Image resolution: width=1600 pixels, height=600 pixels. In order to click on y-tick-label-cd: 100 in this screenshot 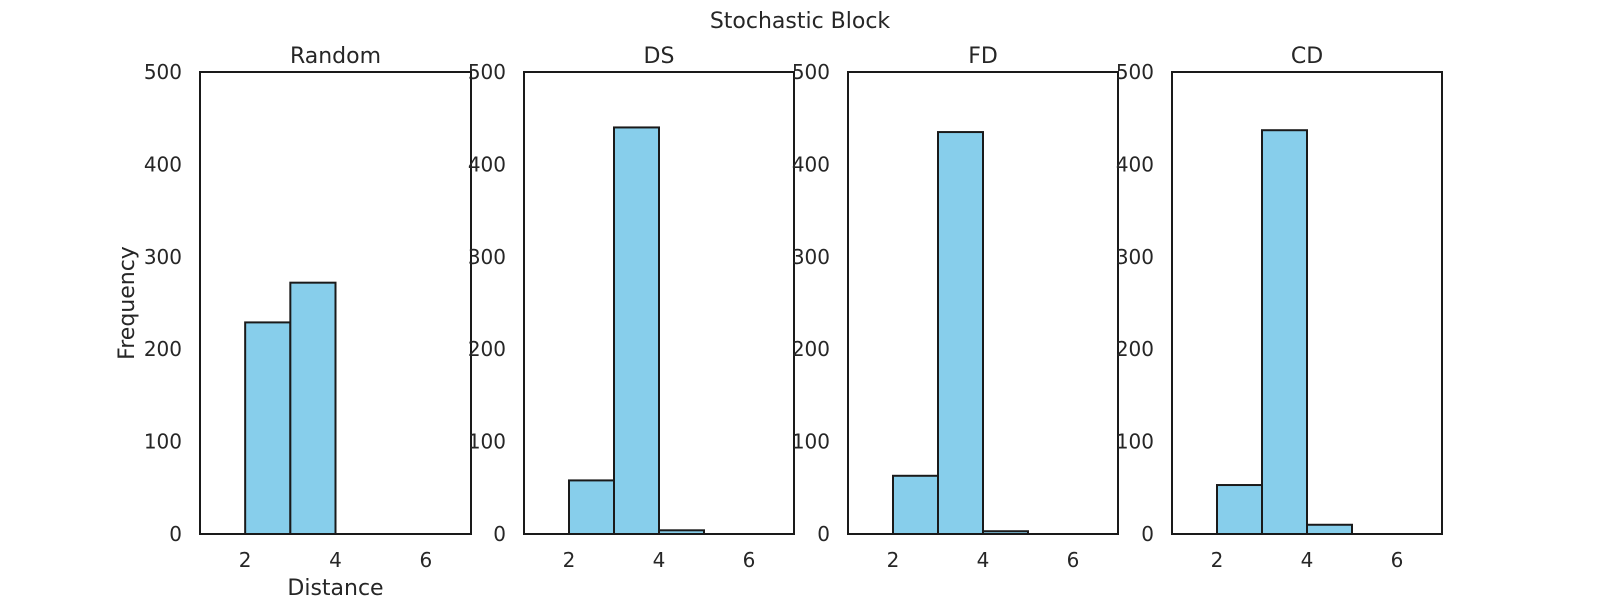, I will do `click(1135, 442)`.